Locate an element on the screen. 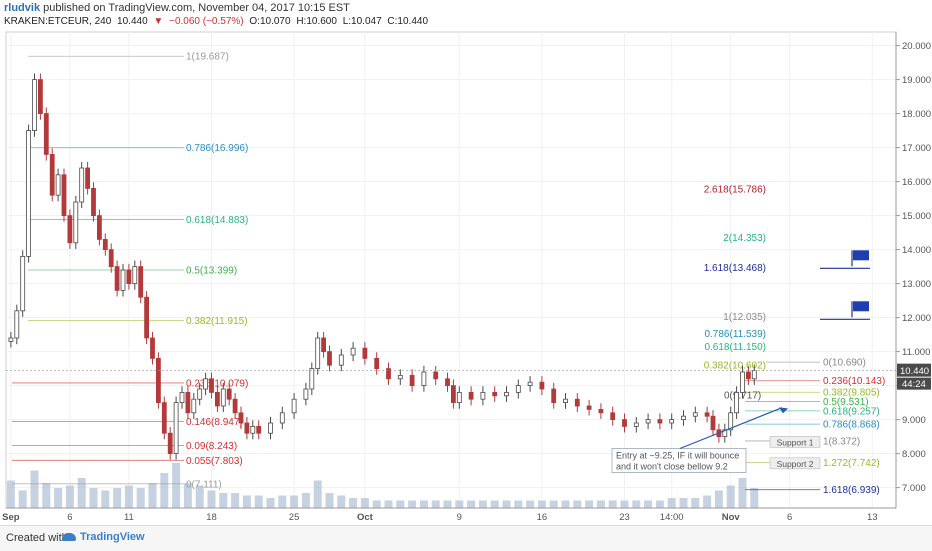 This screenshot has width=932, height=551. fib-right-label: 0(10.690) is located at coordinates (844, 363).